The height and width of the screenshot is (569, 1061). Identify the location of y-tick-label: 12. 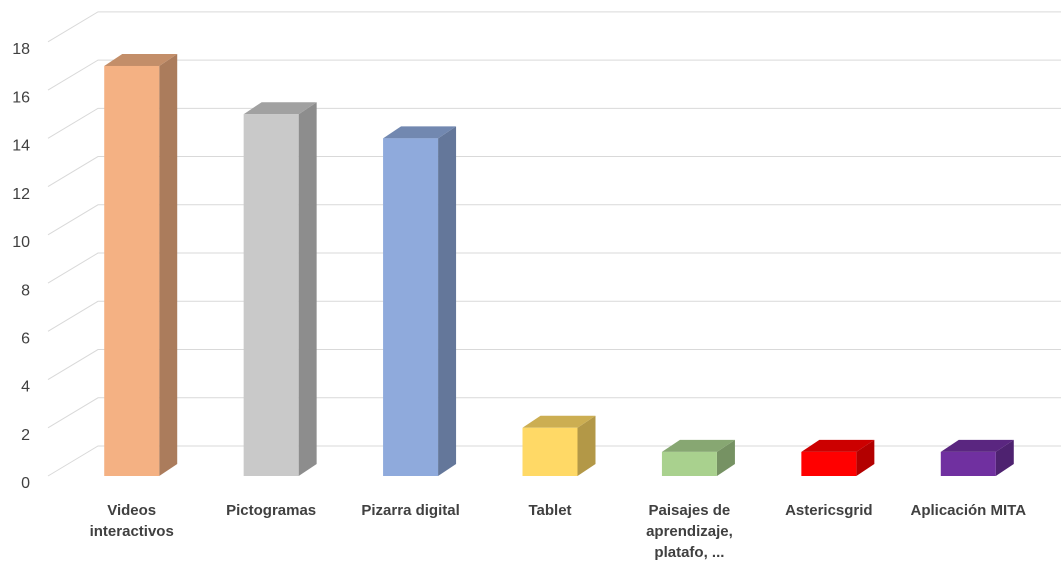
(21, 194).